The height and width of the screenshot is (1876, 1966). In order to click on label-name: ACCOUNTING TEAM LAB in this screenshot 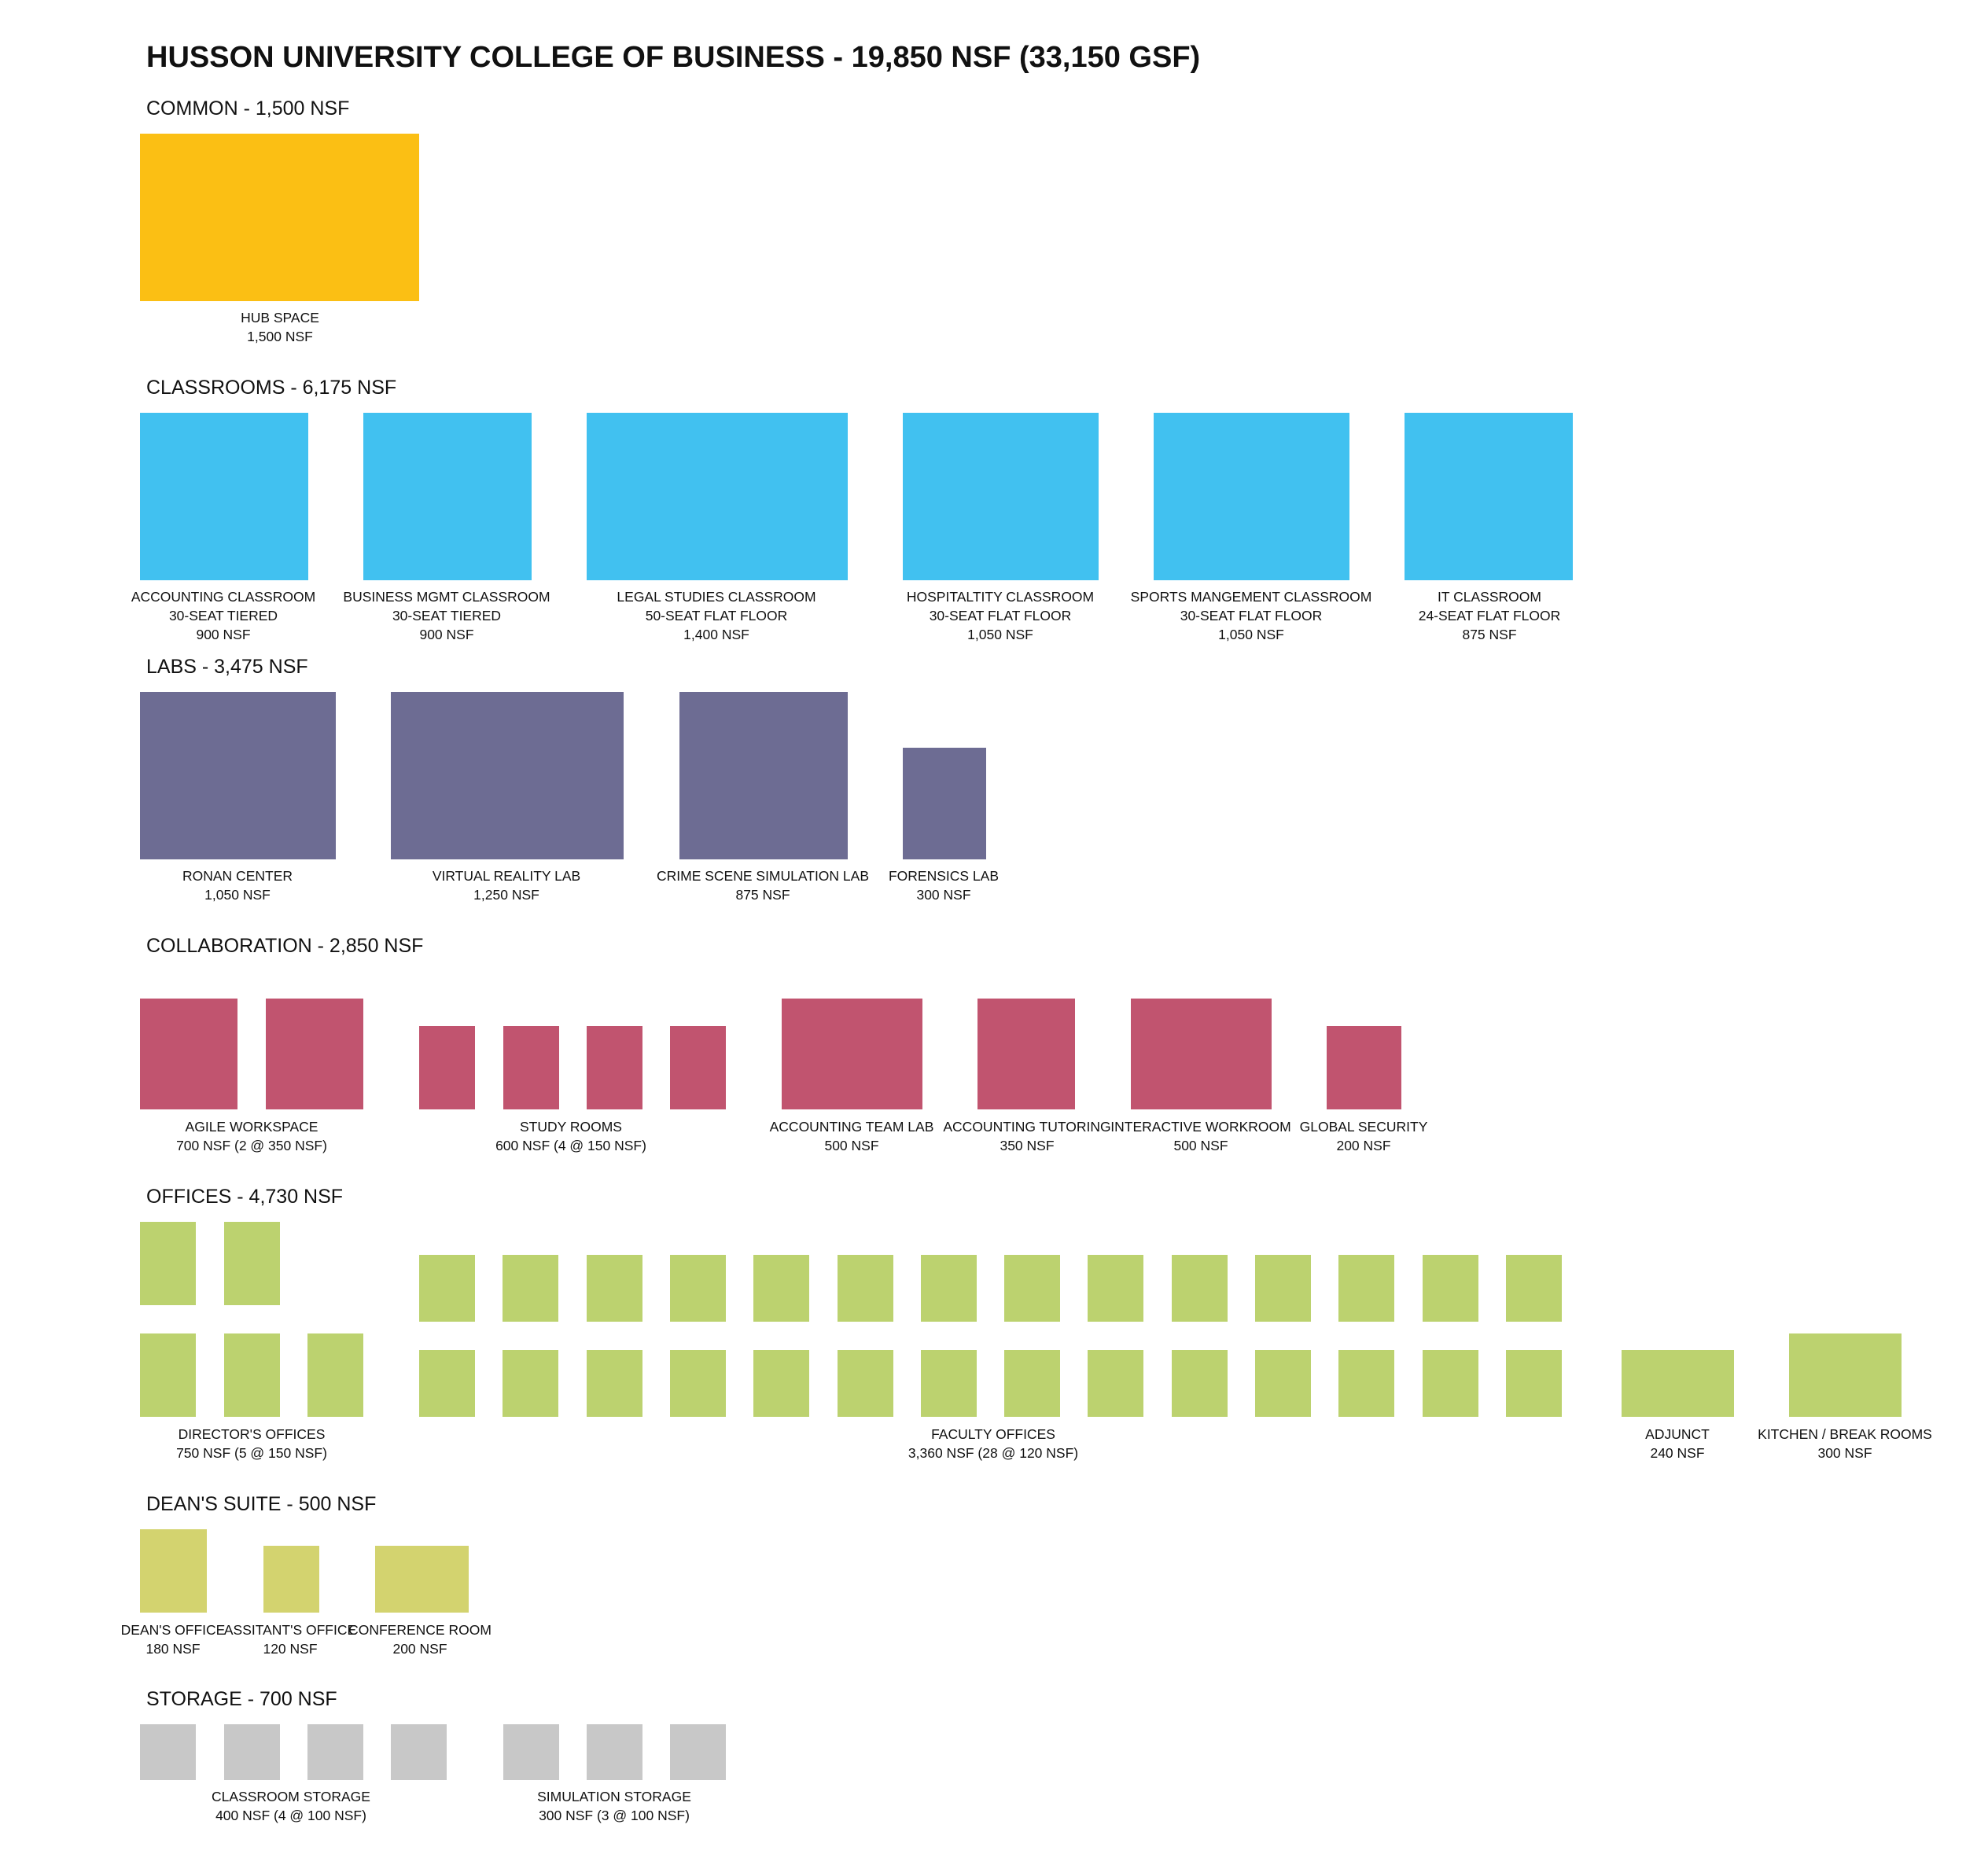, I will do `click(851, 1127)`.